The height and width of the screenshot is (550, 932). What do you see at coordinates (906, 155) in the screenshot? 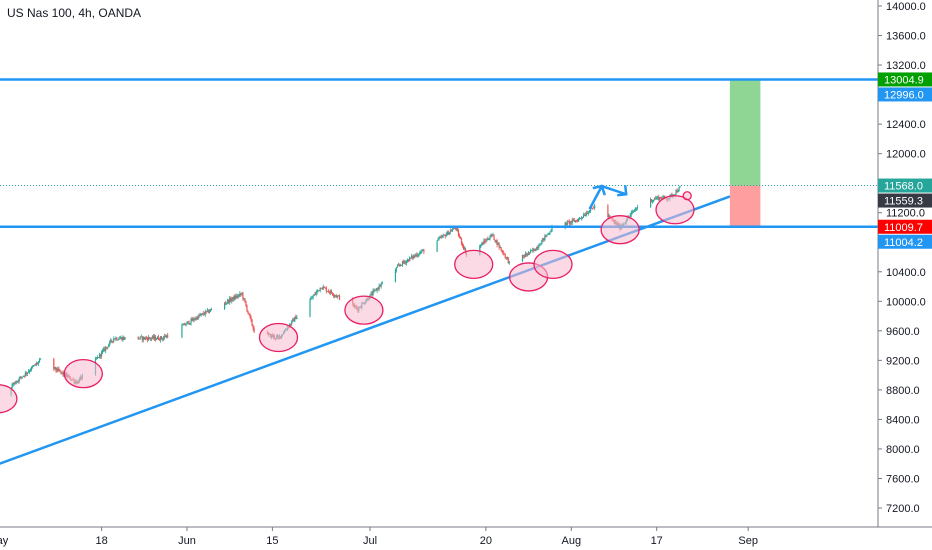
I see `price-tick-label: 12000.0` at bounding box center [906, 155].